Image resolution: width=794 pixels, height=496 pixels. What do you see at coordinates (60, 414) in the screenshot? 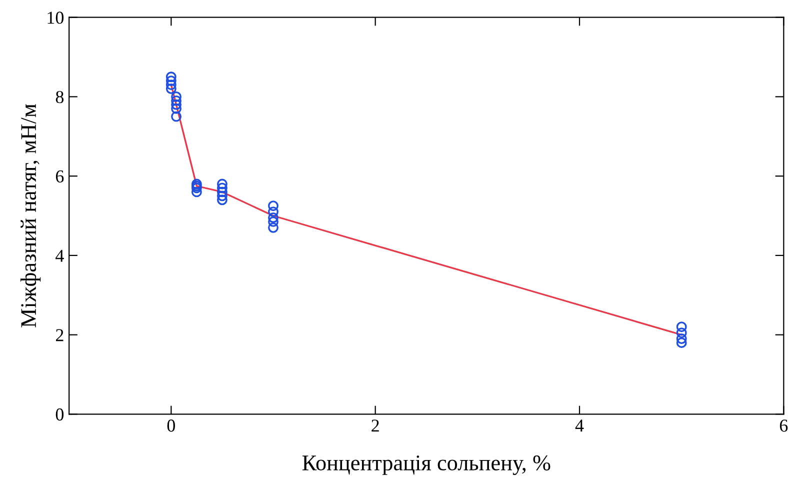
I see `y-tick-label: 0` at bounding box center [60, 414].